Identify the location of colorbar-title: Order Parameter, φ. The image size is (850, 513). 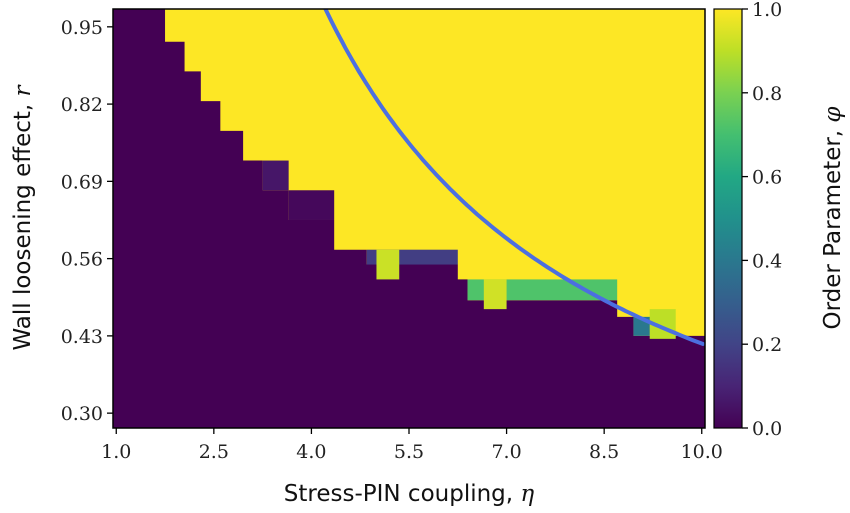
(833, 218).